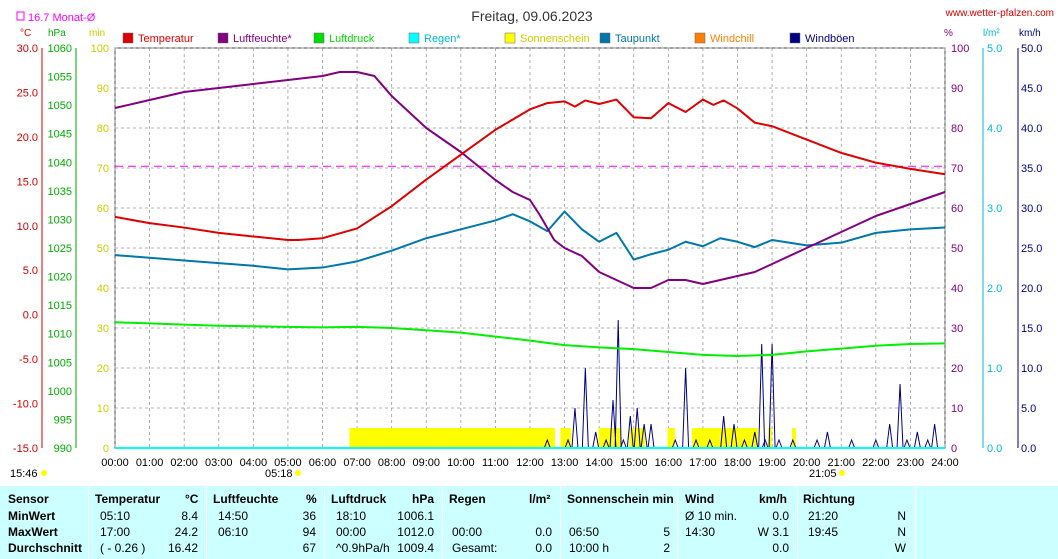 The image size is (1058, 559). Describe the element at coordinates (246, 499) in the screenshot. I see `header-humidity: Luftfeuchte` at that location.